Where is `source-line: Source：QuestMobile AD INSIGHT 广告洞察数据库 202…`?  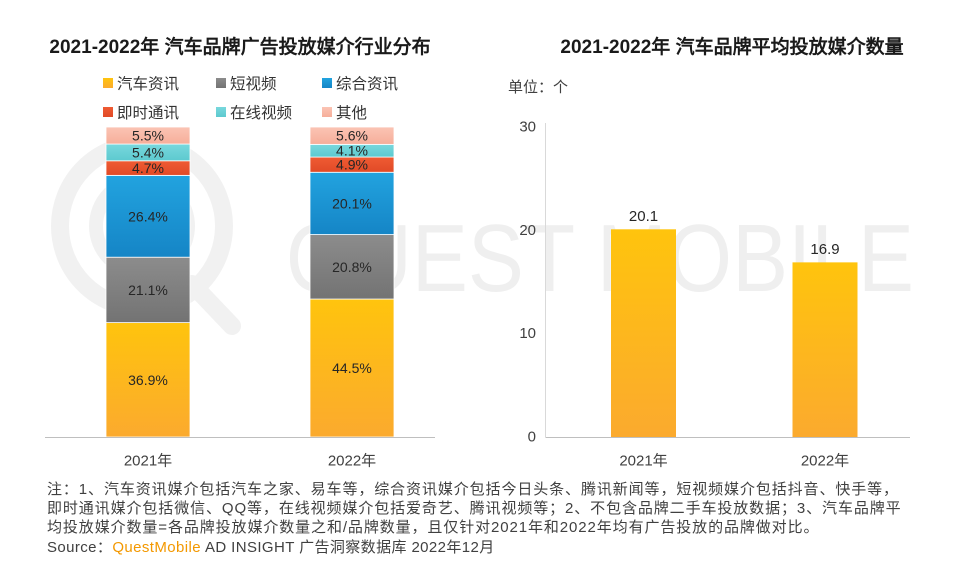 source-line: Source：QuestMobile AD INSIGHT 广告洞察数据库 202… is located at coordinates (474, 547).